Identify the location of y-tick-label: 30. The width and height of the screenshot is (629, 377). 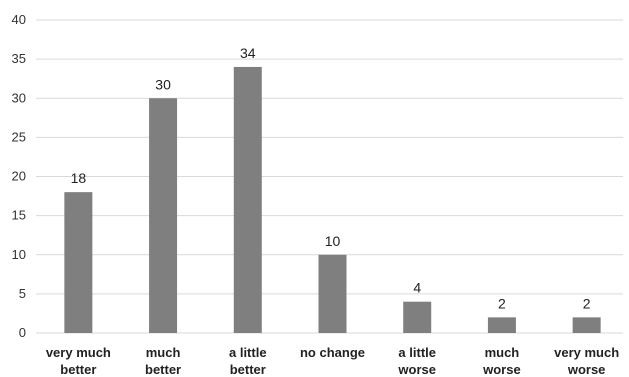
(19, 97).